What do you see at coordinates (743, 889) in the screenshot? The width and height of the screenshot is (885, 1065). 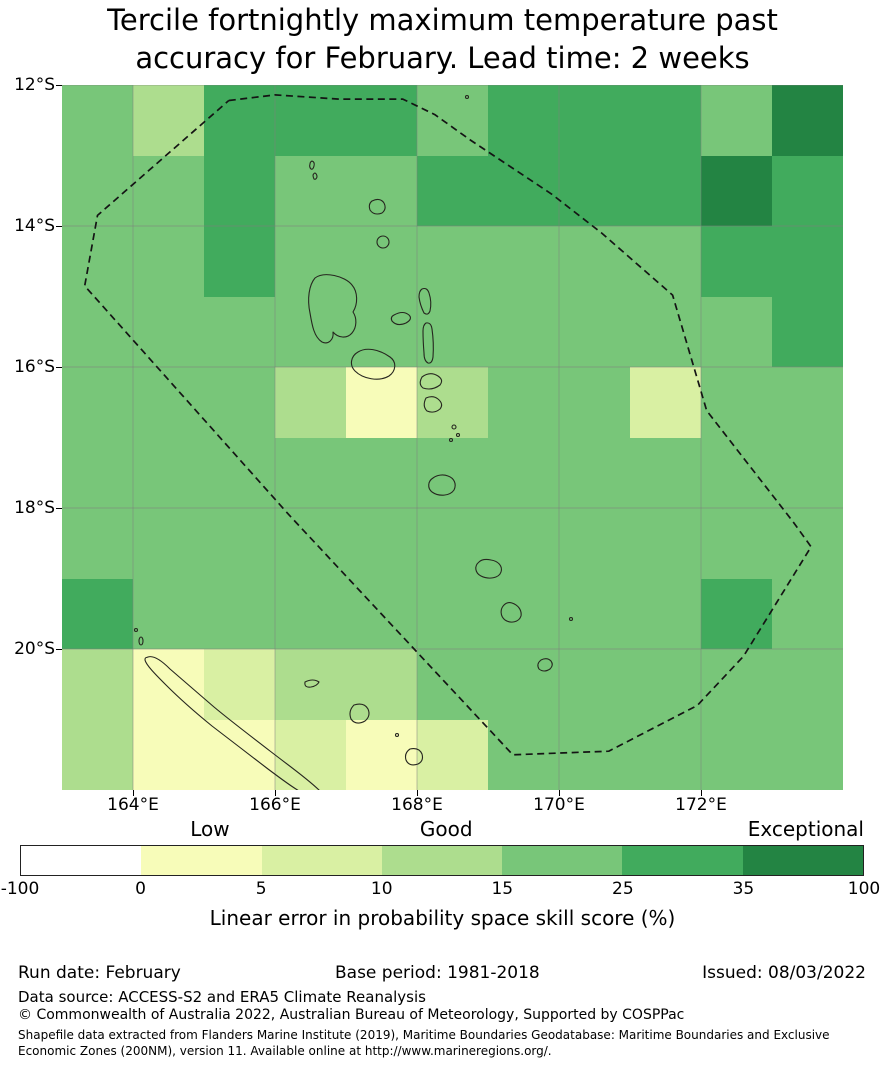 I see `colorbar-tick-label: 35` at bounding box center [743, 889].